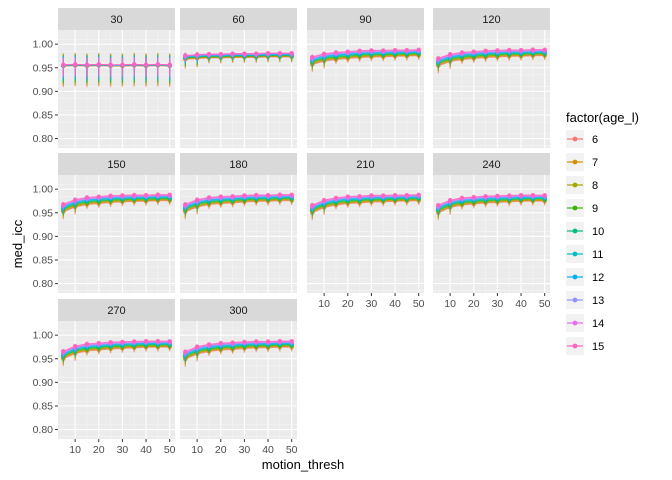 The image size is (672, 480). I want to click on facet-strip-label: 60, so click(238, 20).